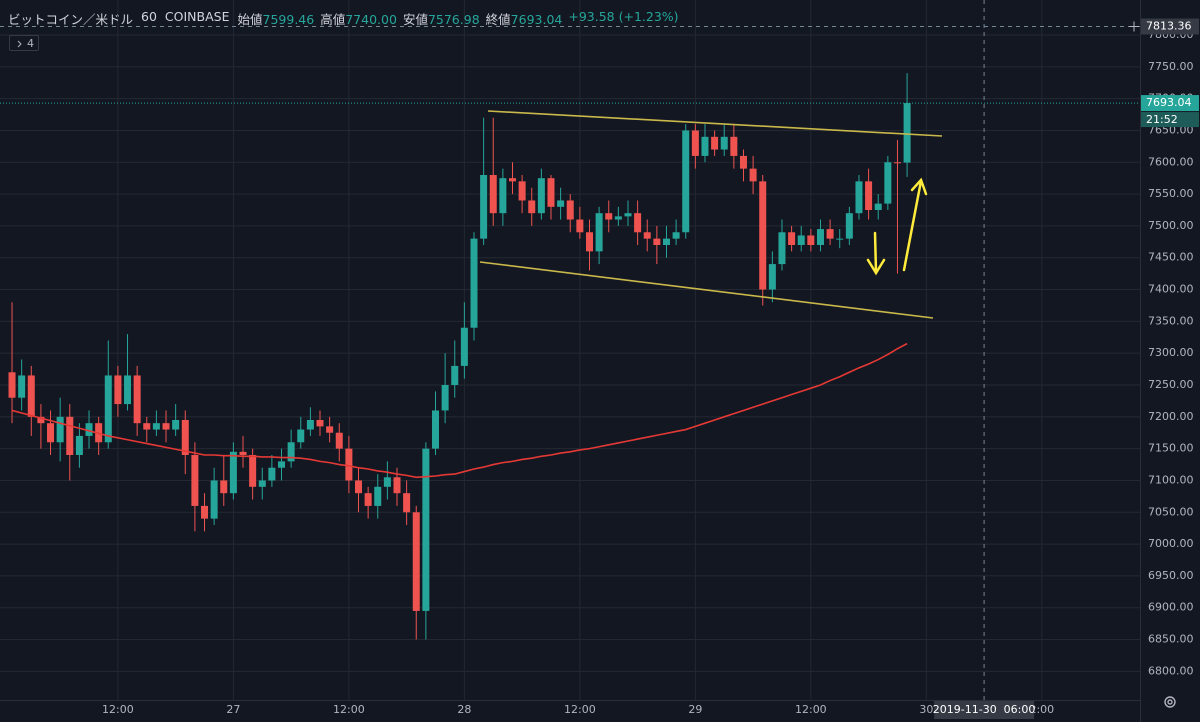 The width and height of the screenshot is (1200, 722). What do you see at coordinates (1134, 26) in the screenshot?
I see `crosshair-plus` at bounding box center [1134, 26].